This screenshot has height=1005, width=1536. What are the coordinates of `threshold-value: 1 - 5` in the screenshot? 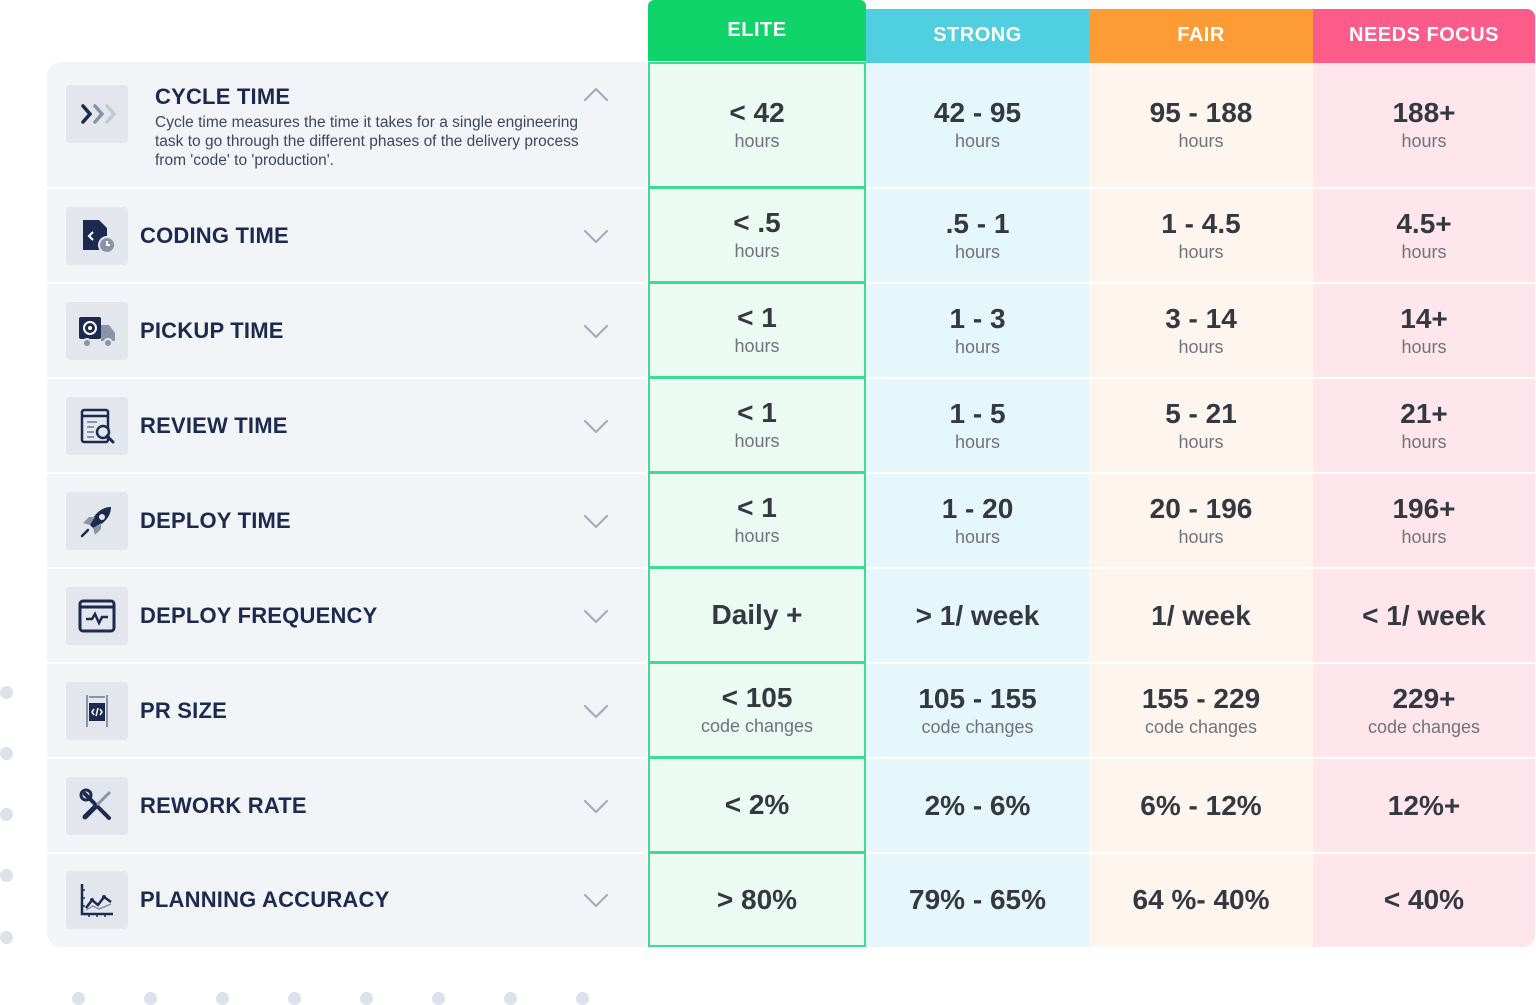 It's located at (977, 413).